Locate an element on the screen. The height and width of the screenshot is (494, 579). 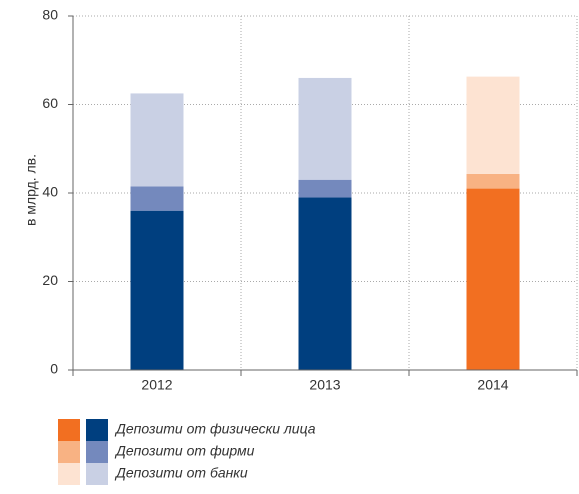
x-tick-label: 2012 is located at coordinates (156, 385).